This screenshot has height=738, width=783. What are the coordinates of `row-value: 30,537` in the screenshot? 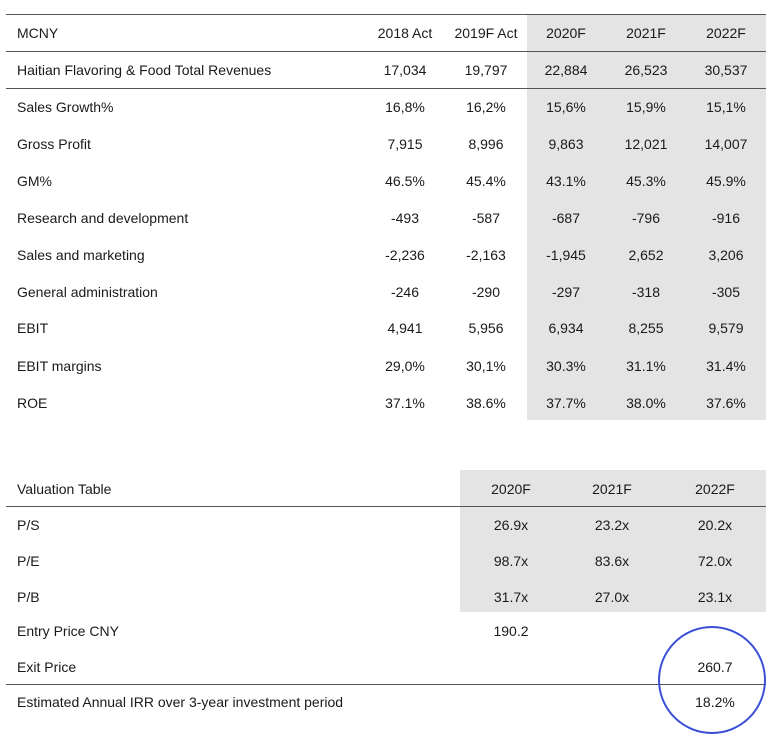 It's located at (726, 70).